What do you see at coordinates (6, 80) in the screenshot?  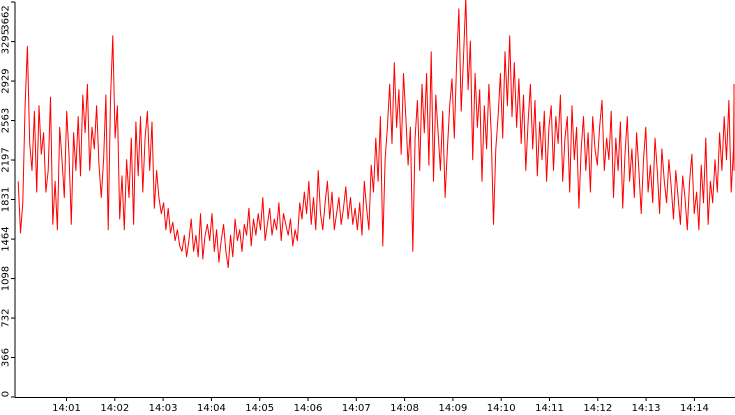 I see `y-tick-label: 2929` at bounding box center [6, 80].